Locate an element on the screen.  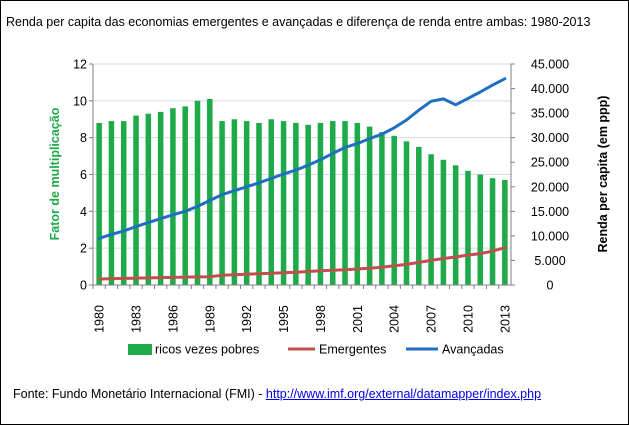
y-left-axis-title: Fator de multiplicação is located at coordinates (55, 173).